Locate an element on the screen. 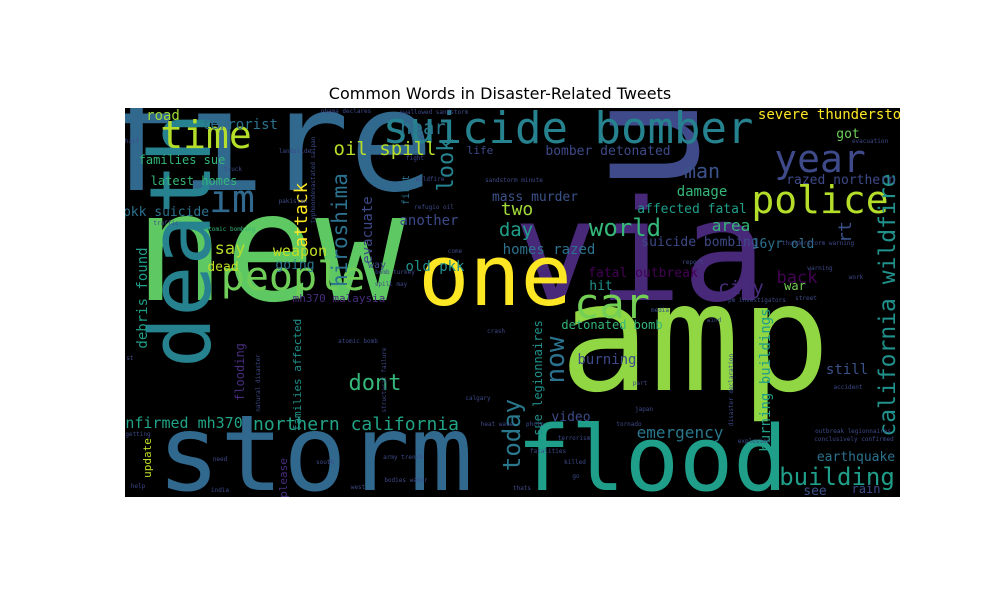 This screenshot has height=600, width=1000. cloud-word: earthquake is located at coordinates (856, 457).